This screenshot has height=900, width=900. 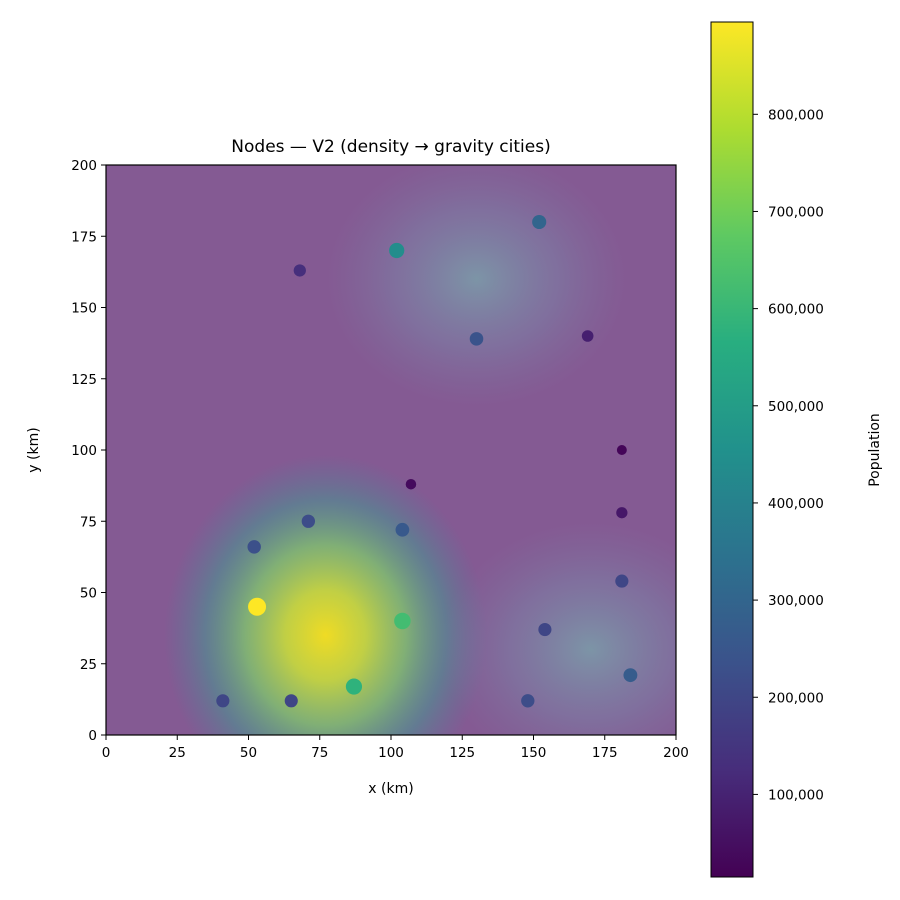 What do you see at coordinates (534, 753) in the screenshot?
I see `x-tick-label: 150` at bounding box center [534, 753].